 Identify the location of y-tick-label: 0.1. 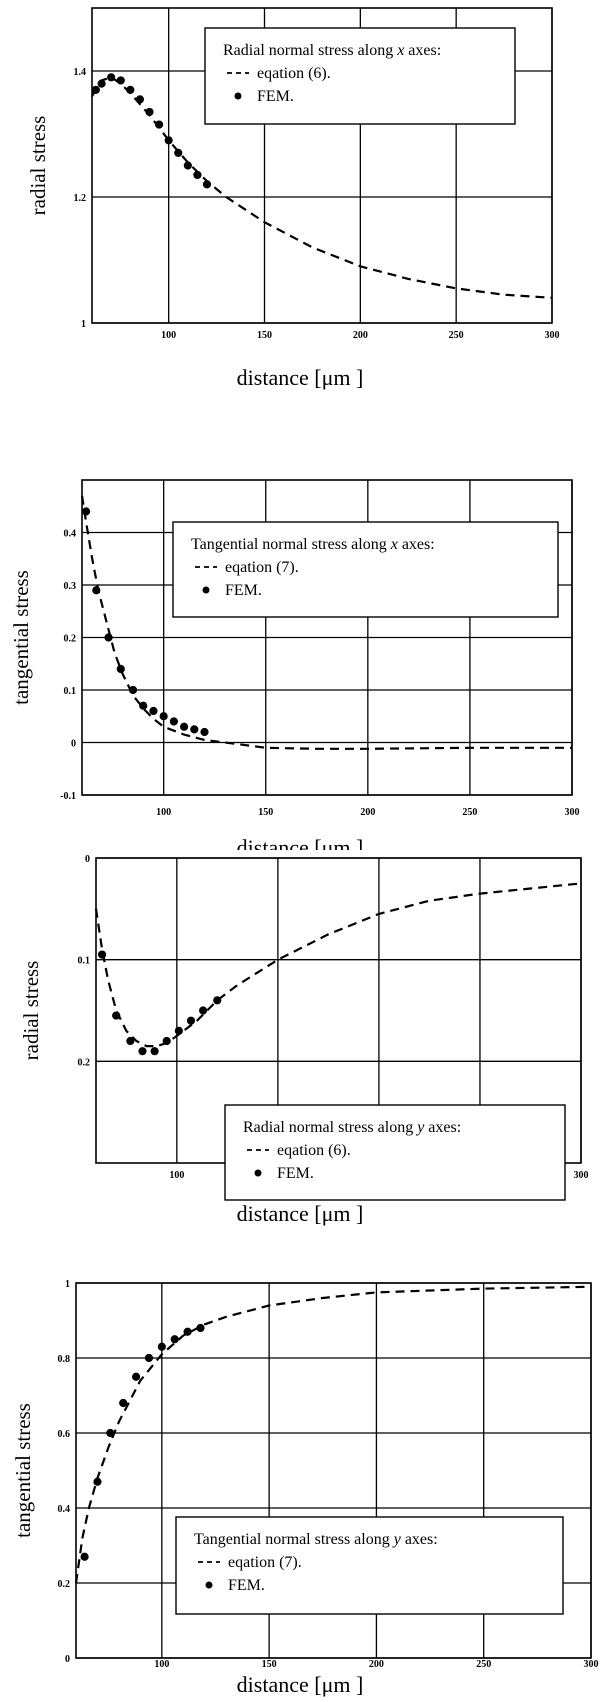
(84, 961).